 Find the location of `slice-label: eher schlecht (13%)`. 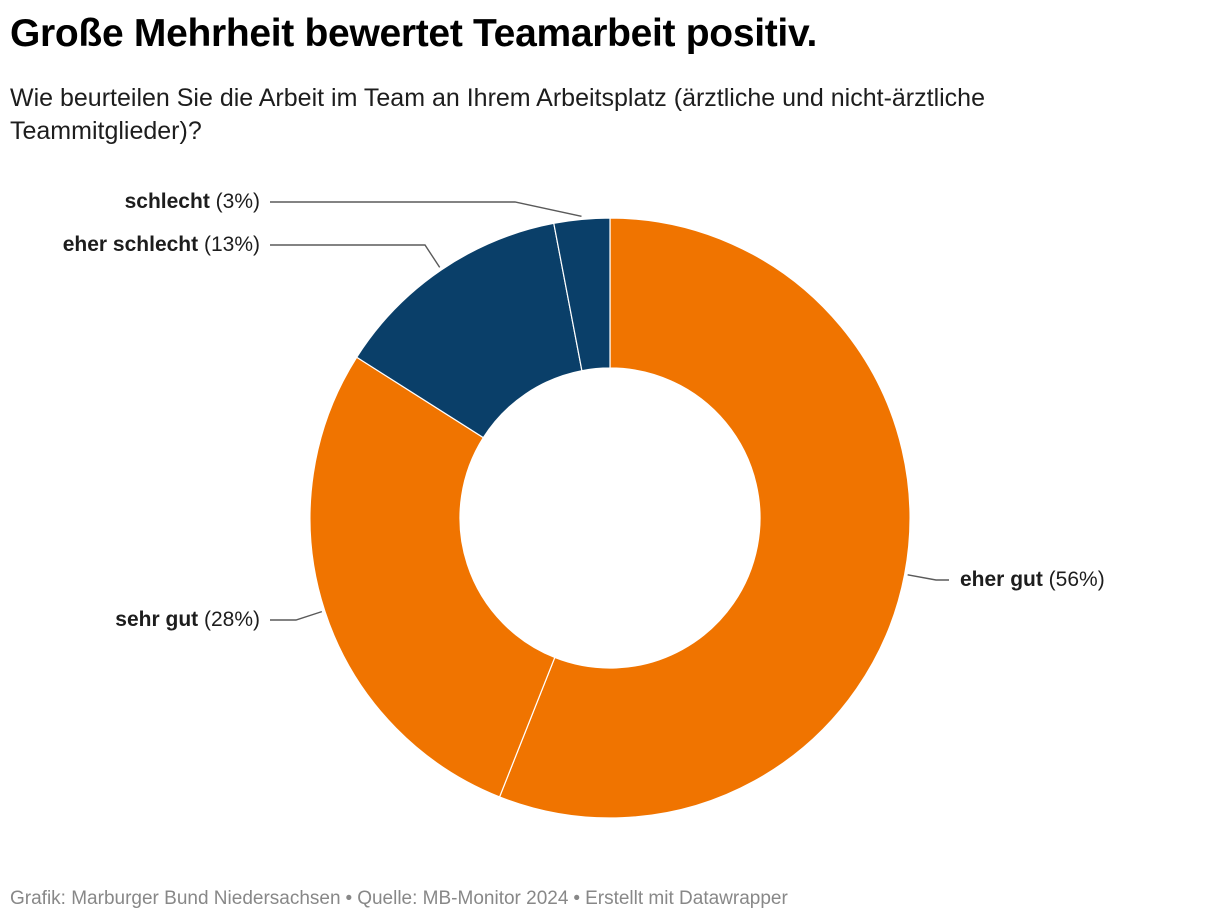

slice-label: eher schlecht (13%) is located at coordinates (161, 244).